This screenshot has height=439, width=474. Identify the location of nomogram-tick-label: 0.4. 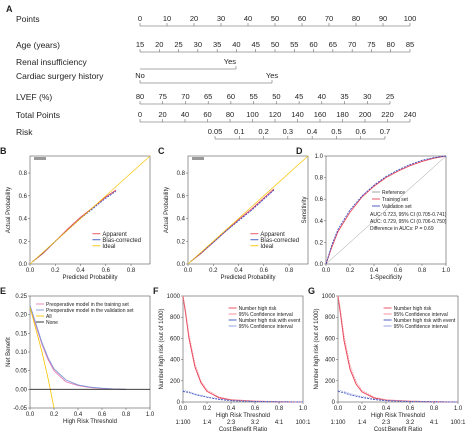
(312, 131).